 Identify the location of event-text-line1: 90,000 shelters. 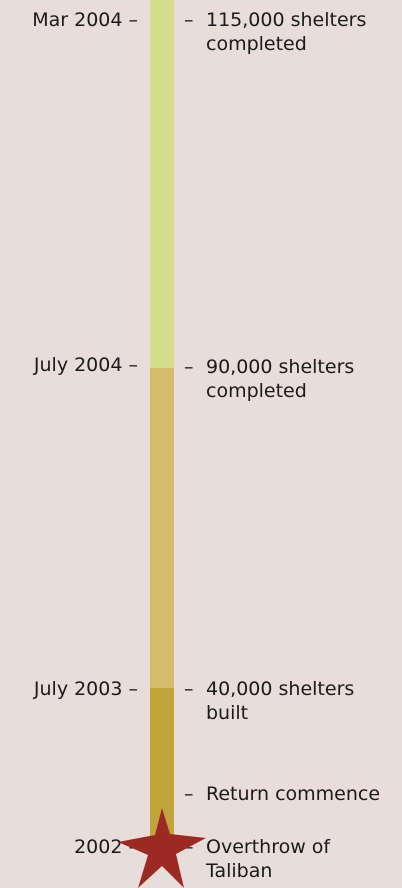
(280, 367).